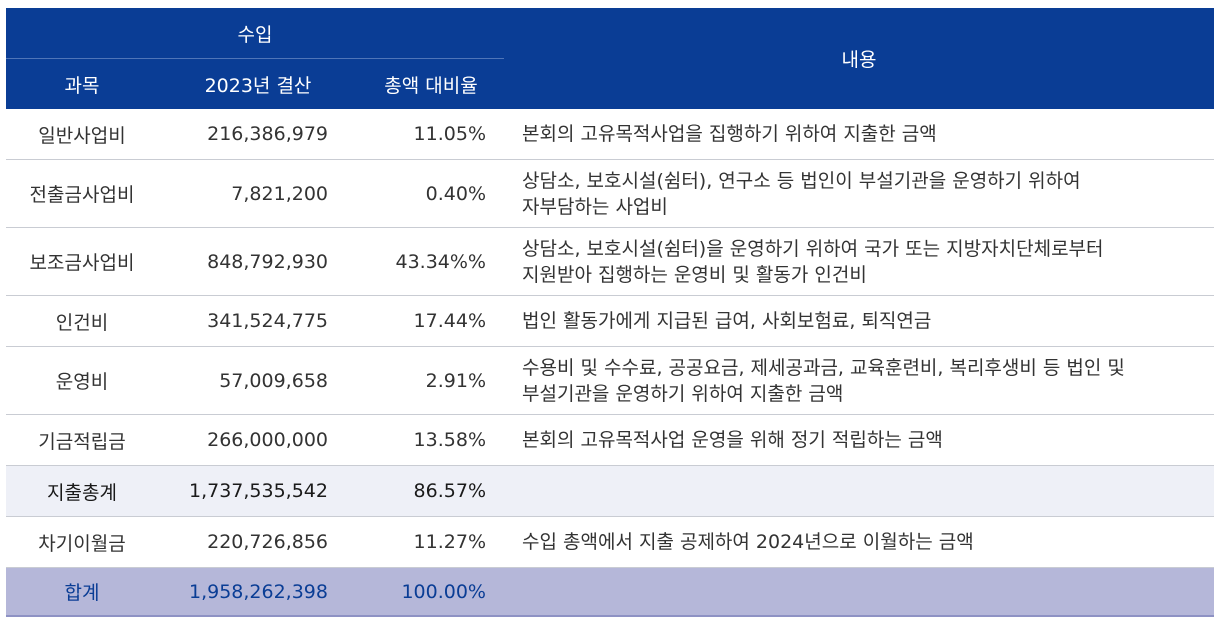 Image resolution: width=1221 pixels, height=617 pixels. What do you see at coordinates (258, 380) in the screenshot?
I see `row-amount: 57,009,658` at bounding box center [258, 380].